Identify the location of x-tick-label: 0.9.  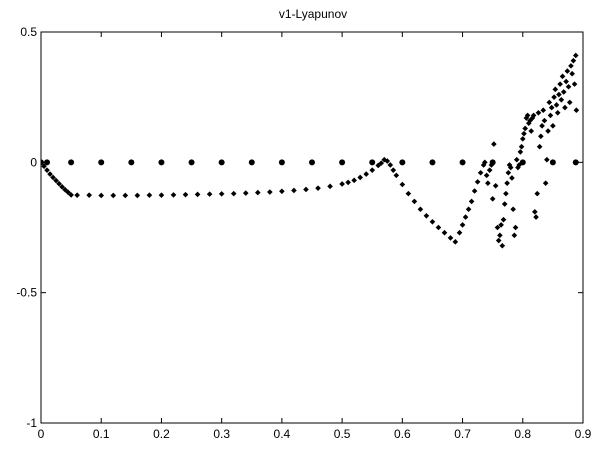
(583, 434).